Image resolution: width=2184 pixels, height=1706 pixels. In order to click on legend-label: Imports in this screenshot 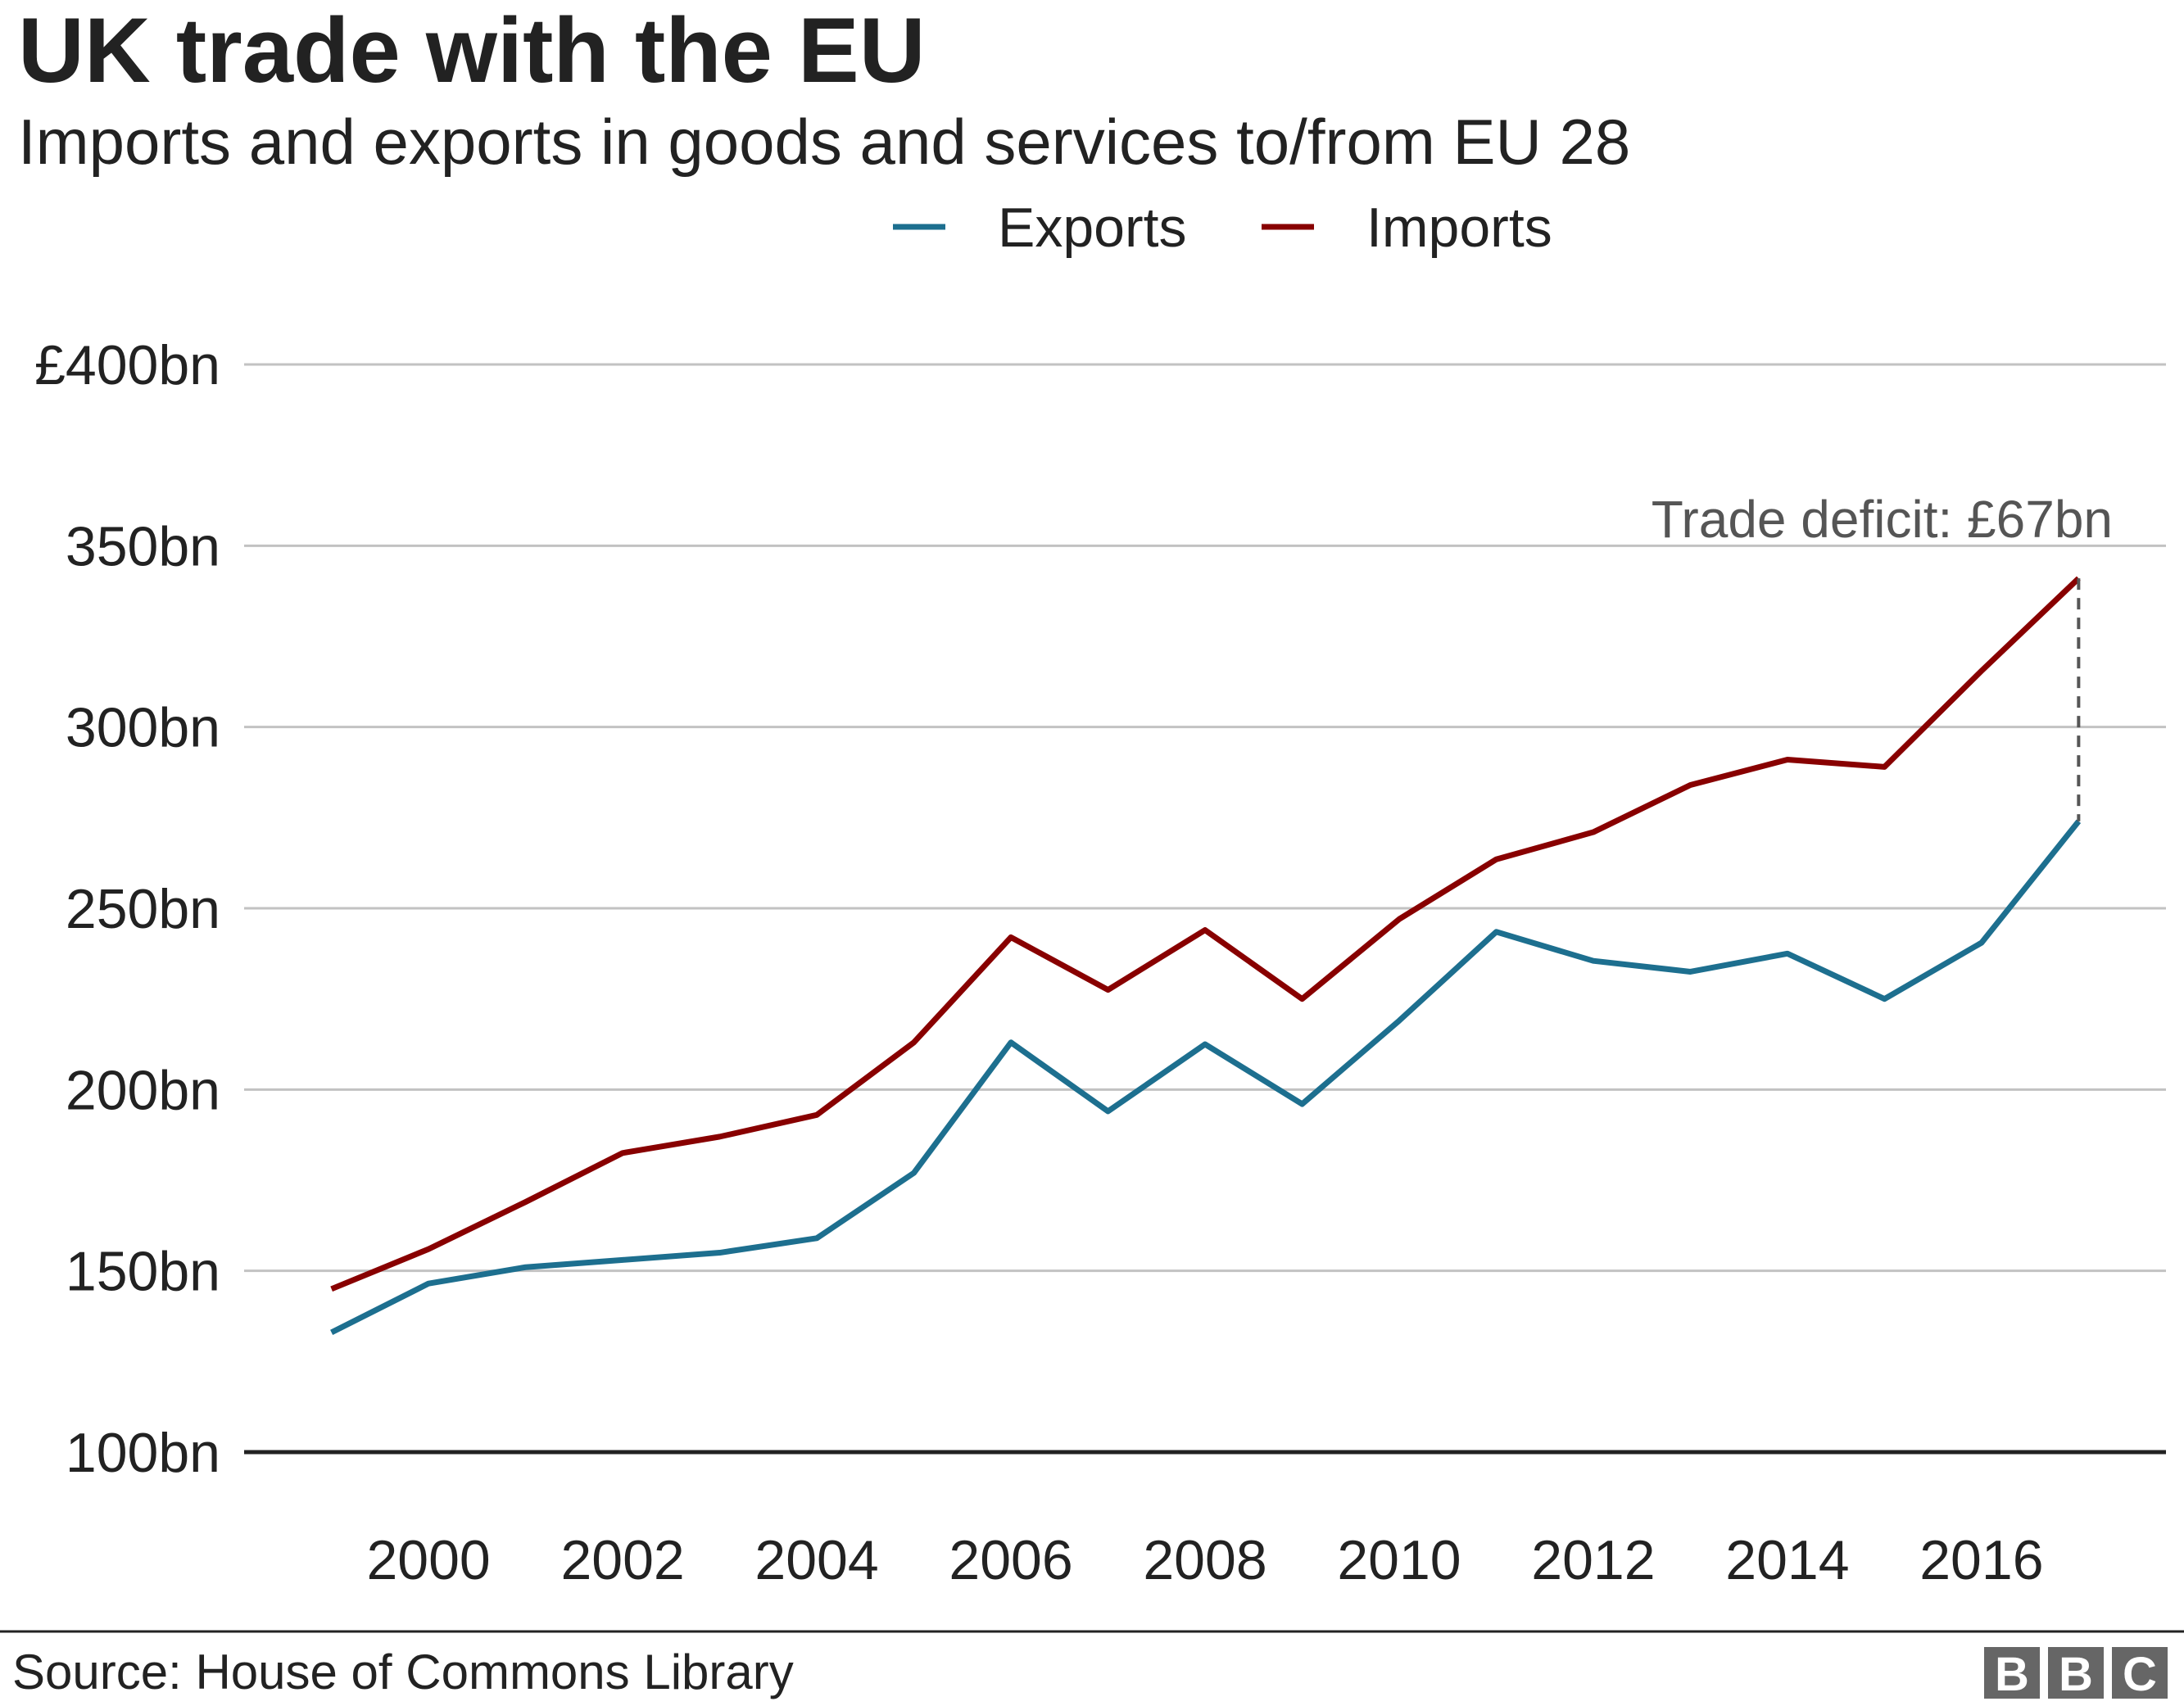, I will do `click(1459, 228)`.